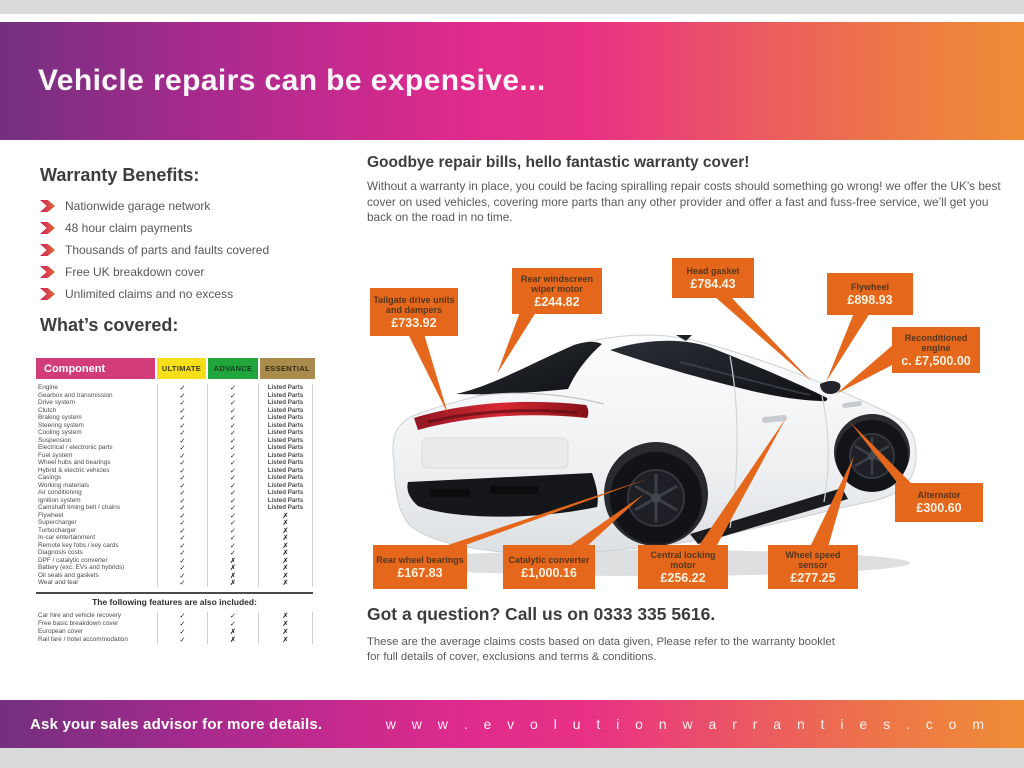 The width and height of the screenshot is (1024, 768). Describe the element at coordinates (713, 270) in the screenshot. I see `callout-part-name: Head gasket` at that location.